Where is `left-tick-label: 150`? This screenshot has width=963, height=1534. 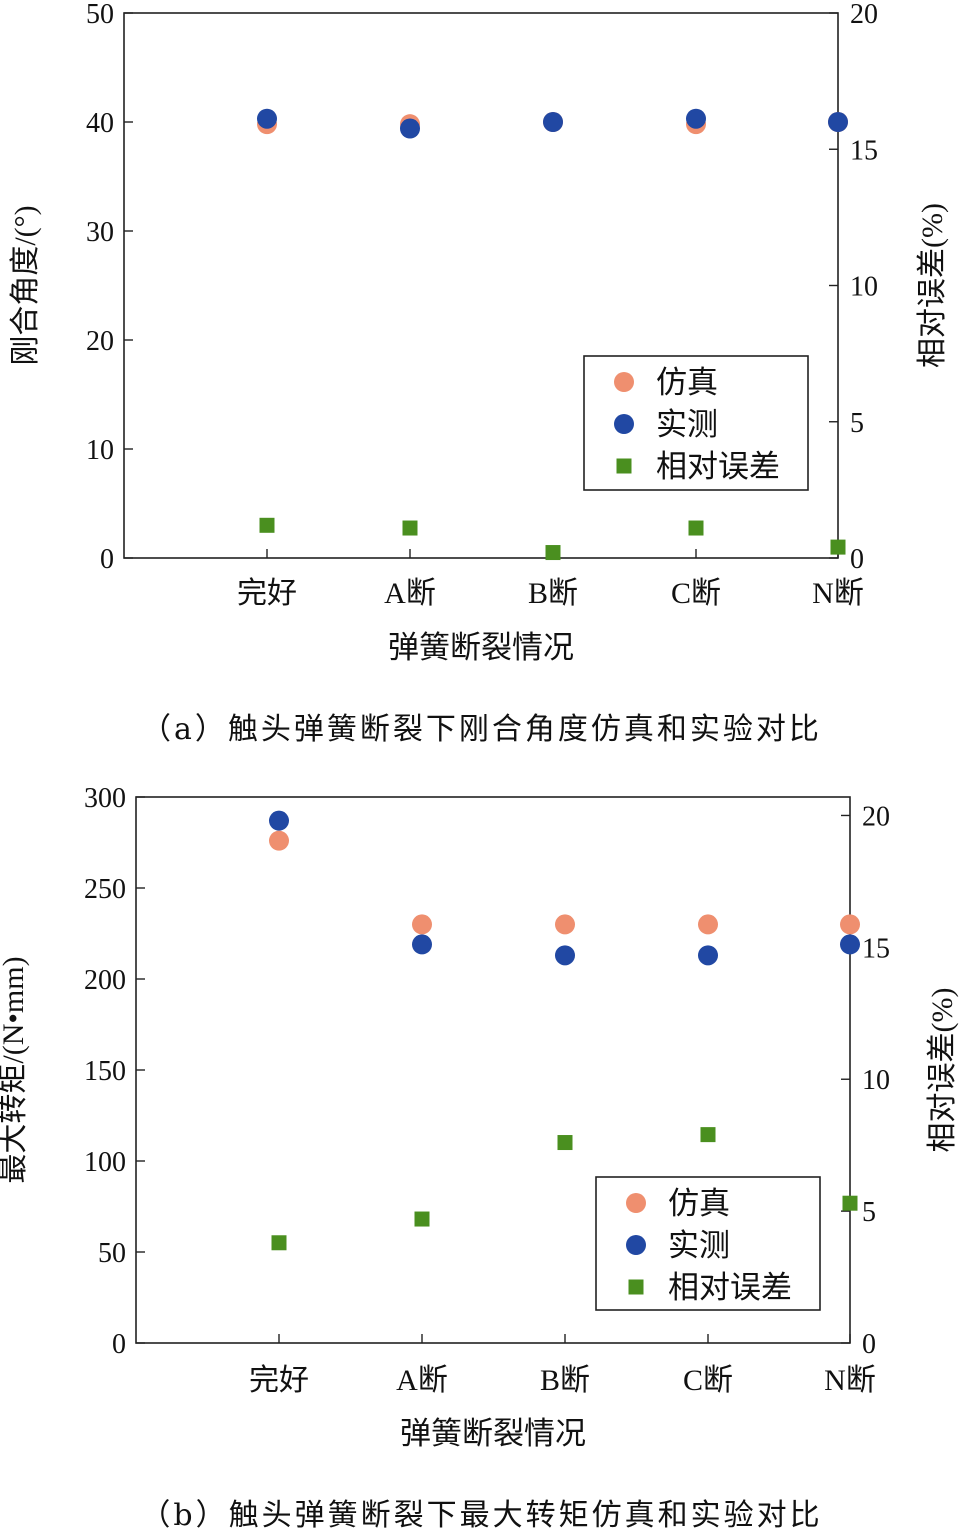 left-tick-label: 150 is located at coordinates (105, 1071).